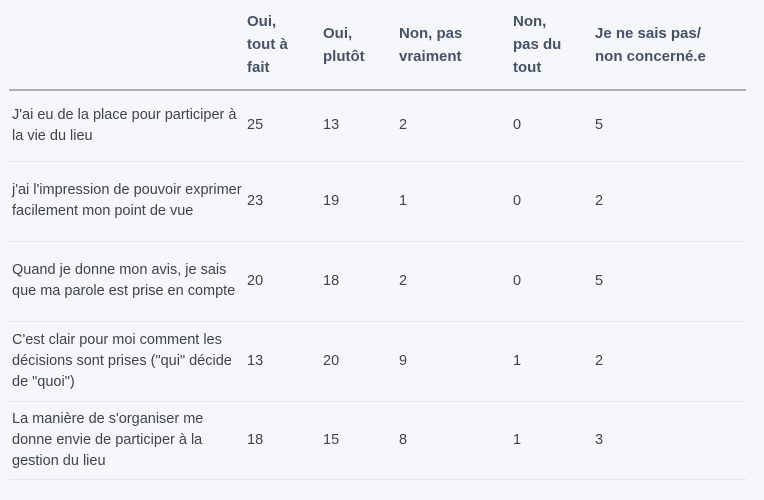  I want to click on column-header-non-pas-du-tout: Non, pas du tout, so click(537, 44).